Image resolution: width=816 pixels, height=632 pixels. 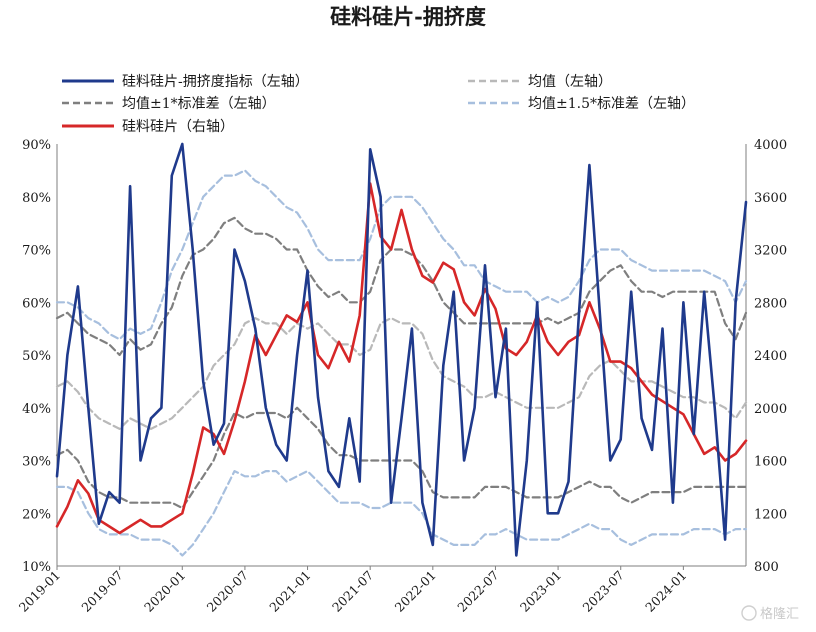 What do you see at coordinates (611, 104) in the screenshot?
I see `legend-label-3: 均值±1.5*标准差（左轴）` at bounding box center [611, 104].